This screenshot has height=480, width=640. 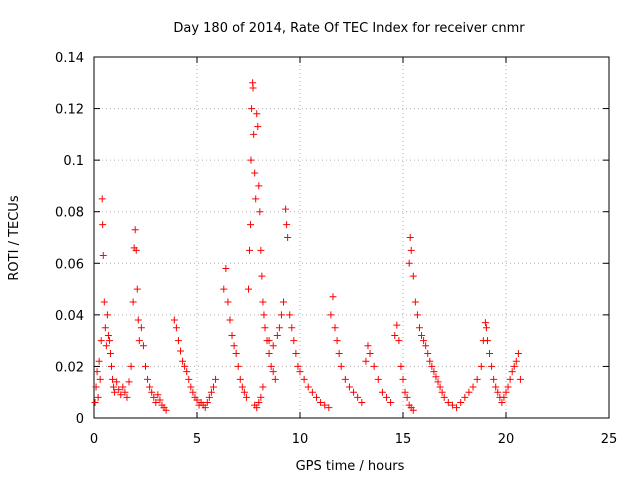 What do you see at coordinates (14, 237) in the screenshot?
I see `y-axis-label: ROTI / TECUs` at bounding box center [14, 237].